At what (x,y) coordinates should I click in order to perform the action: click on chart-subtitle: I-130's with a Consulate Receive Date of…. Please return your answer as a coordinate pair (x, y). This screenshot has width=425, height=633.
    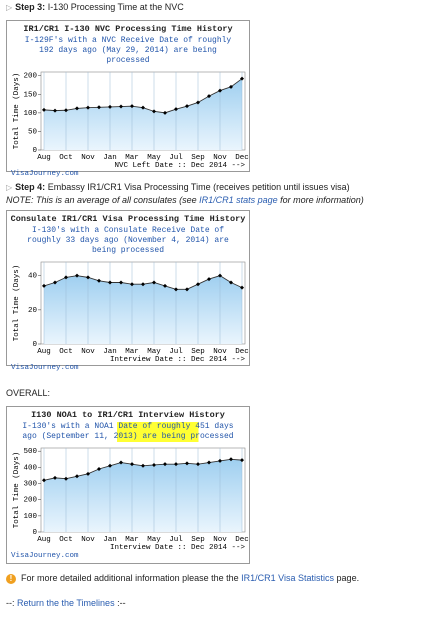
    Looking at the image, I should click on (128, 240).